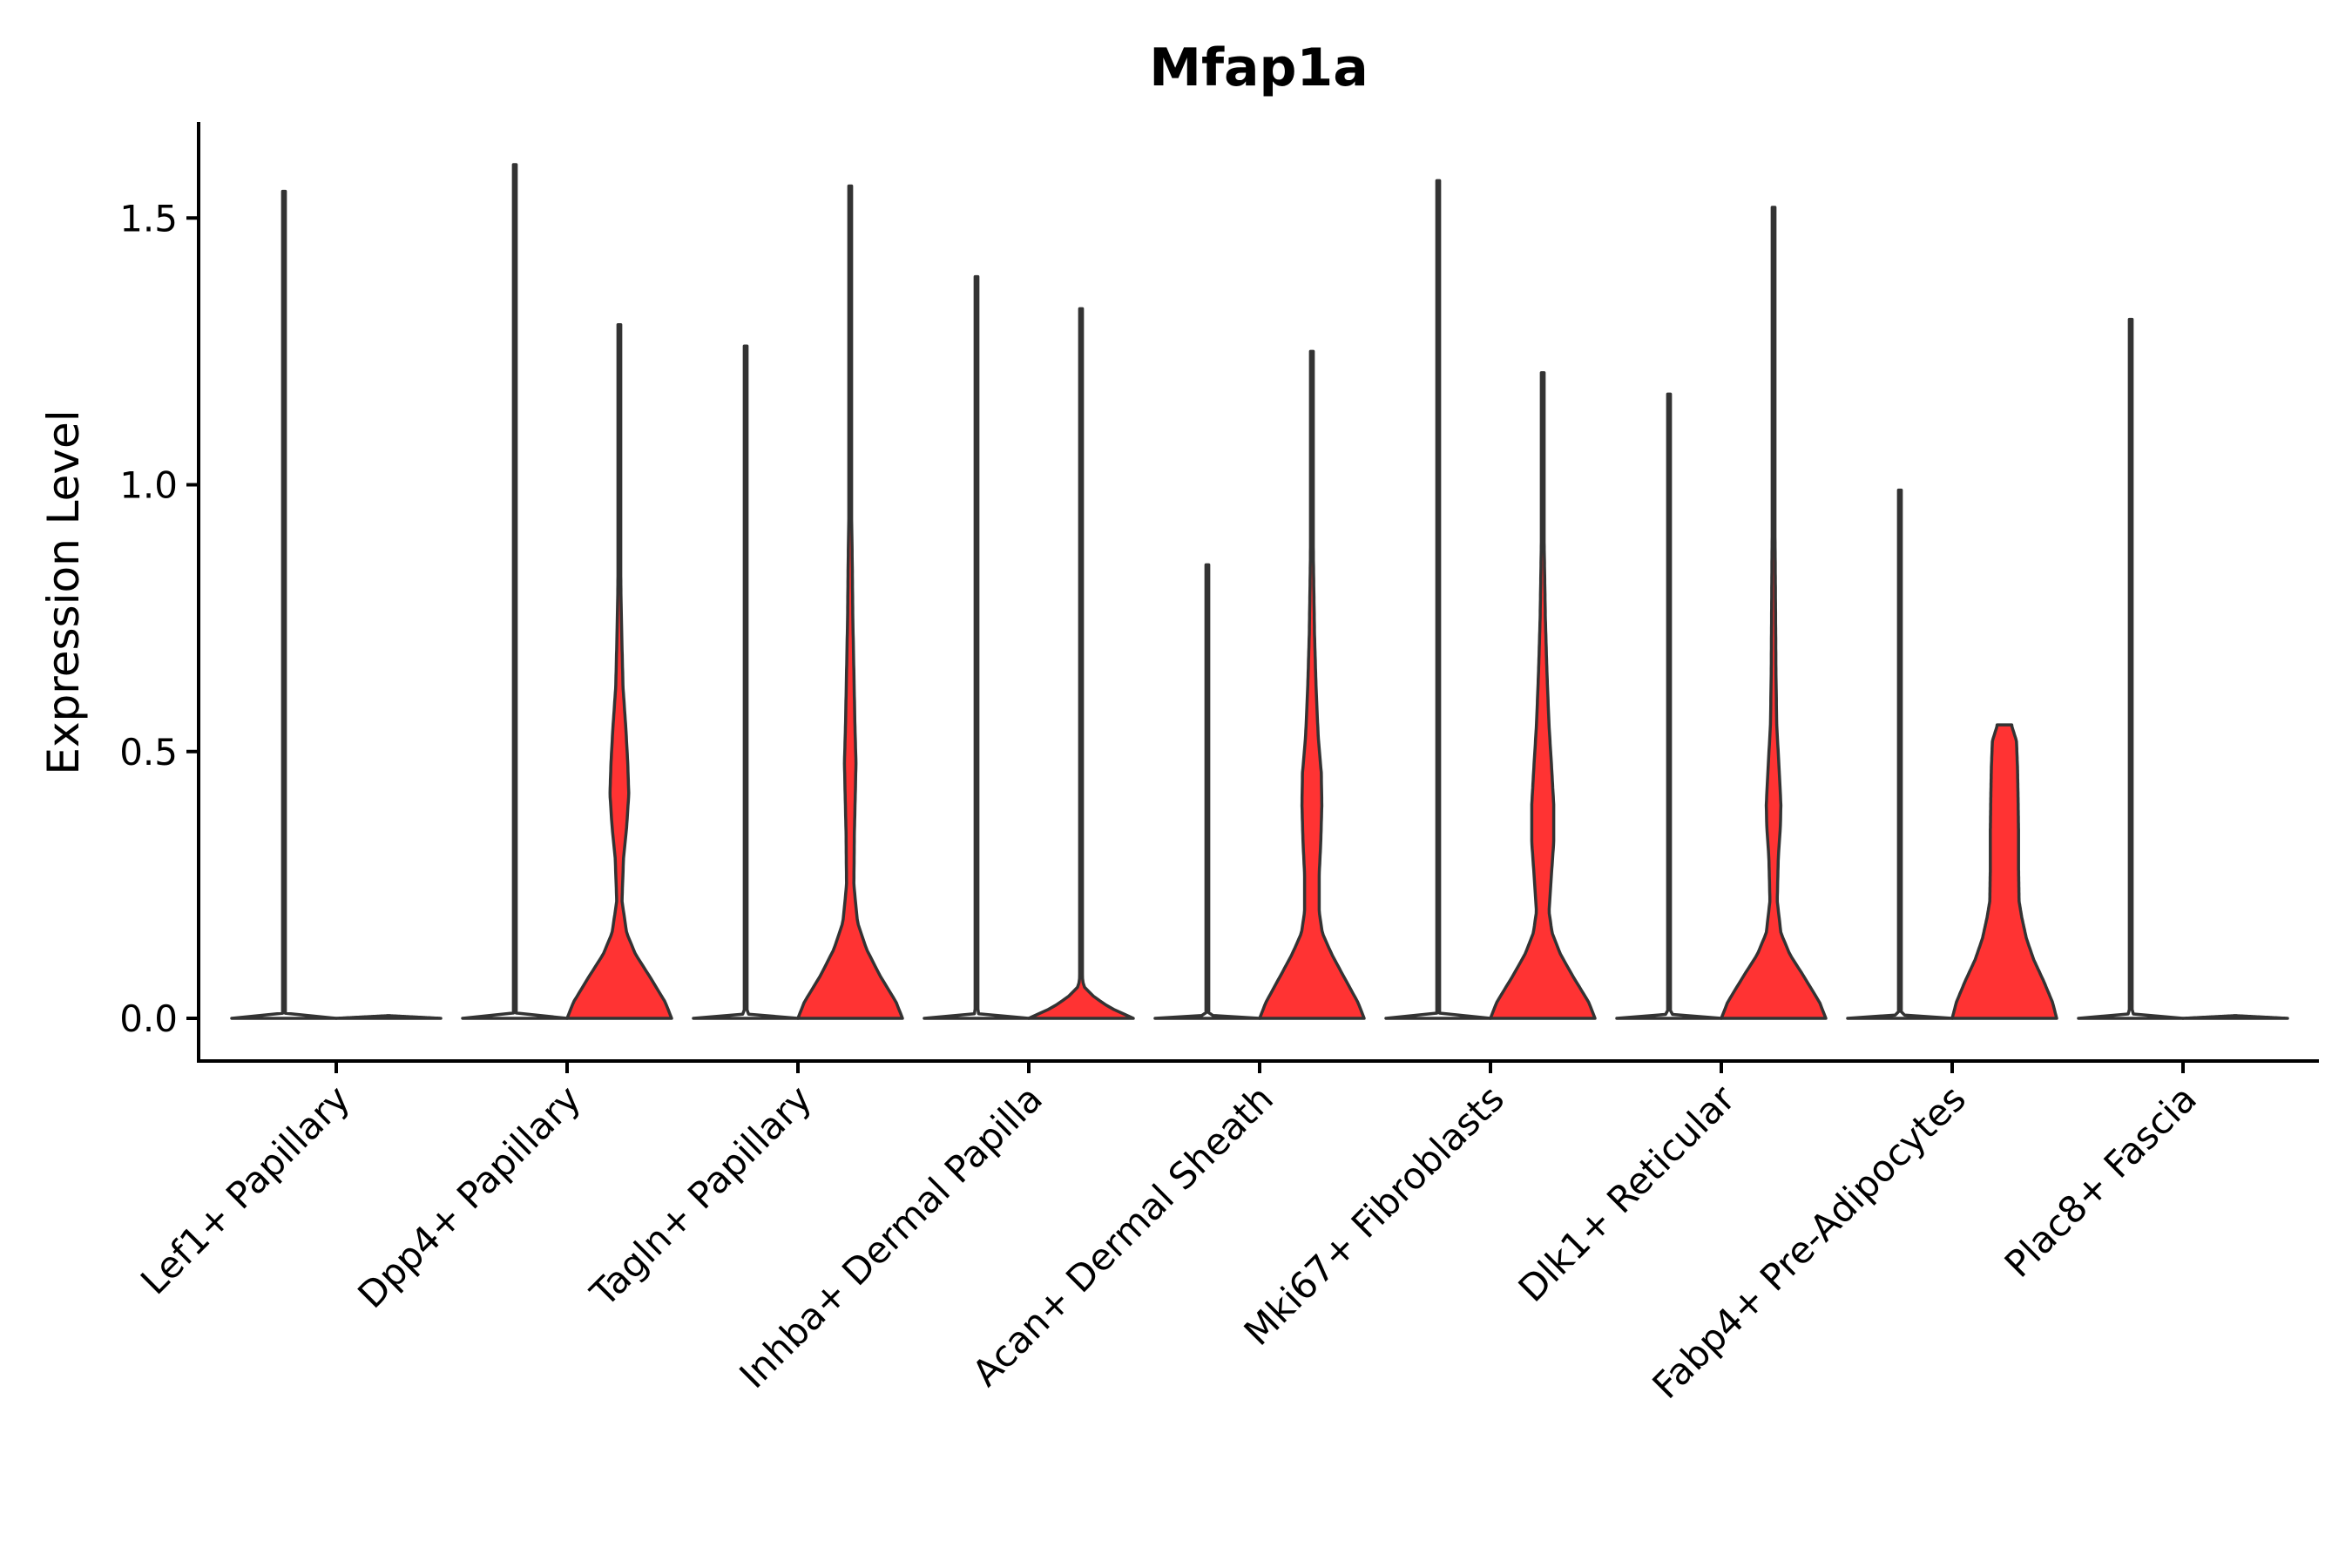 The height and width of the screenshot is (1568, 2352). What do you see at coordinates (469, 1196) in the screenshot?
I see `x-tick-label: Dpp4+ Papillary` at bounding box center [469, 1196].